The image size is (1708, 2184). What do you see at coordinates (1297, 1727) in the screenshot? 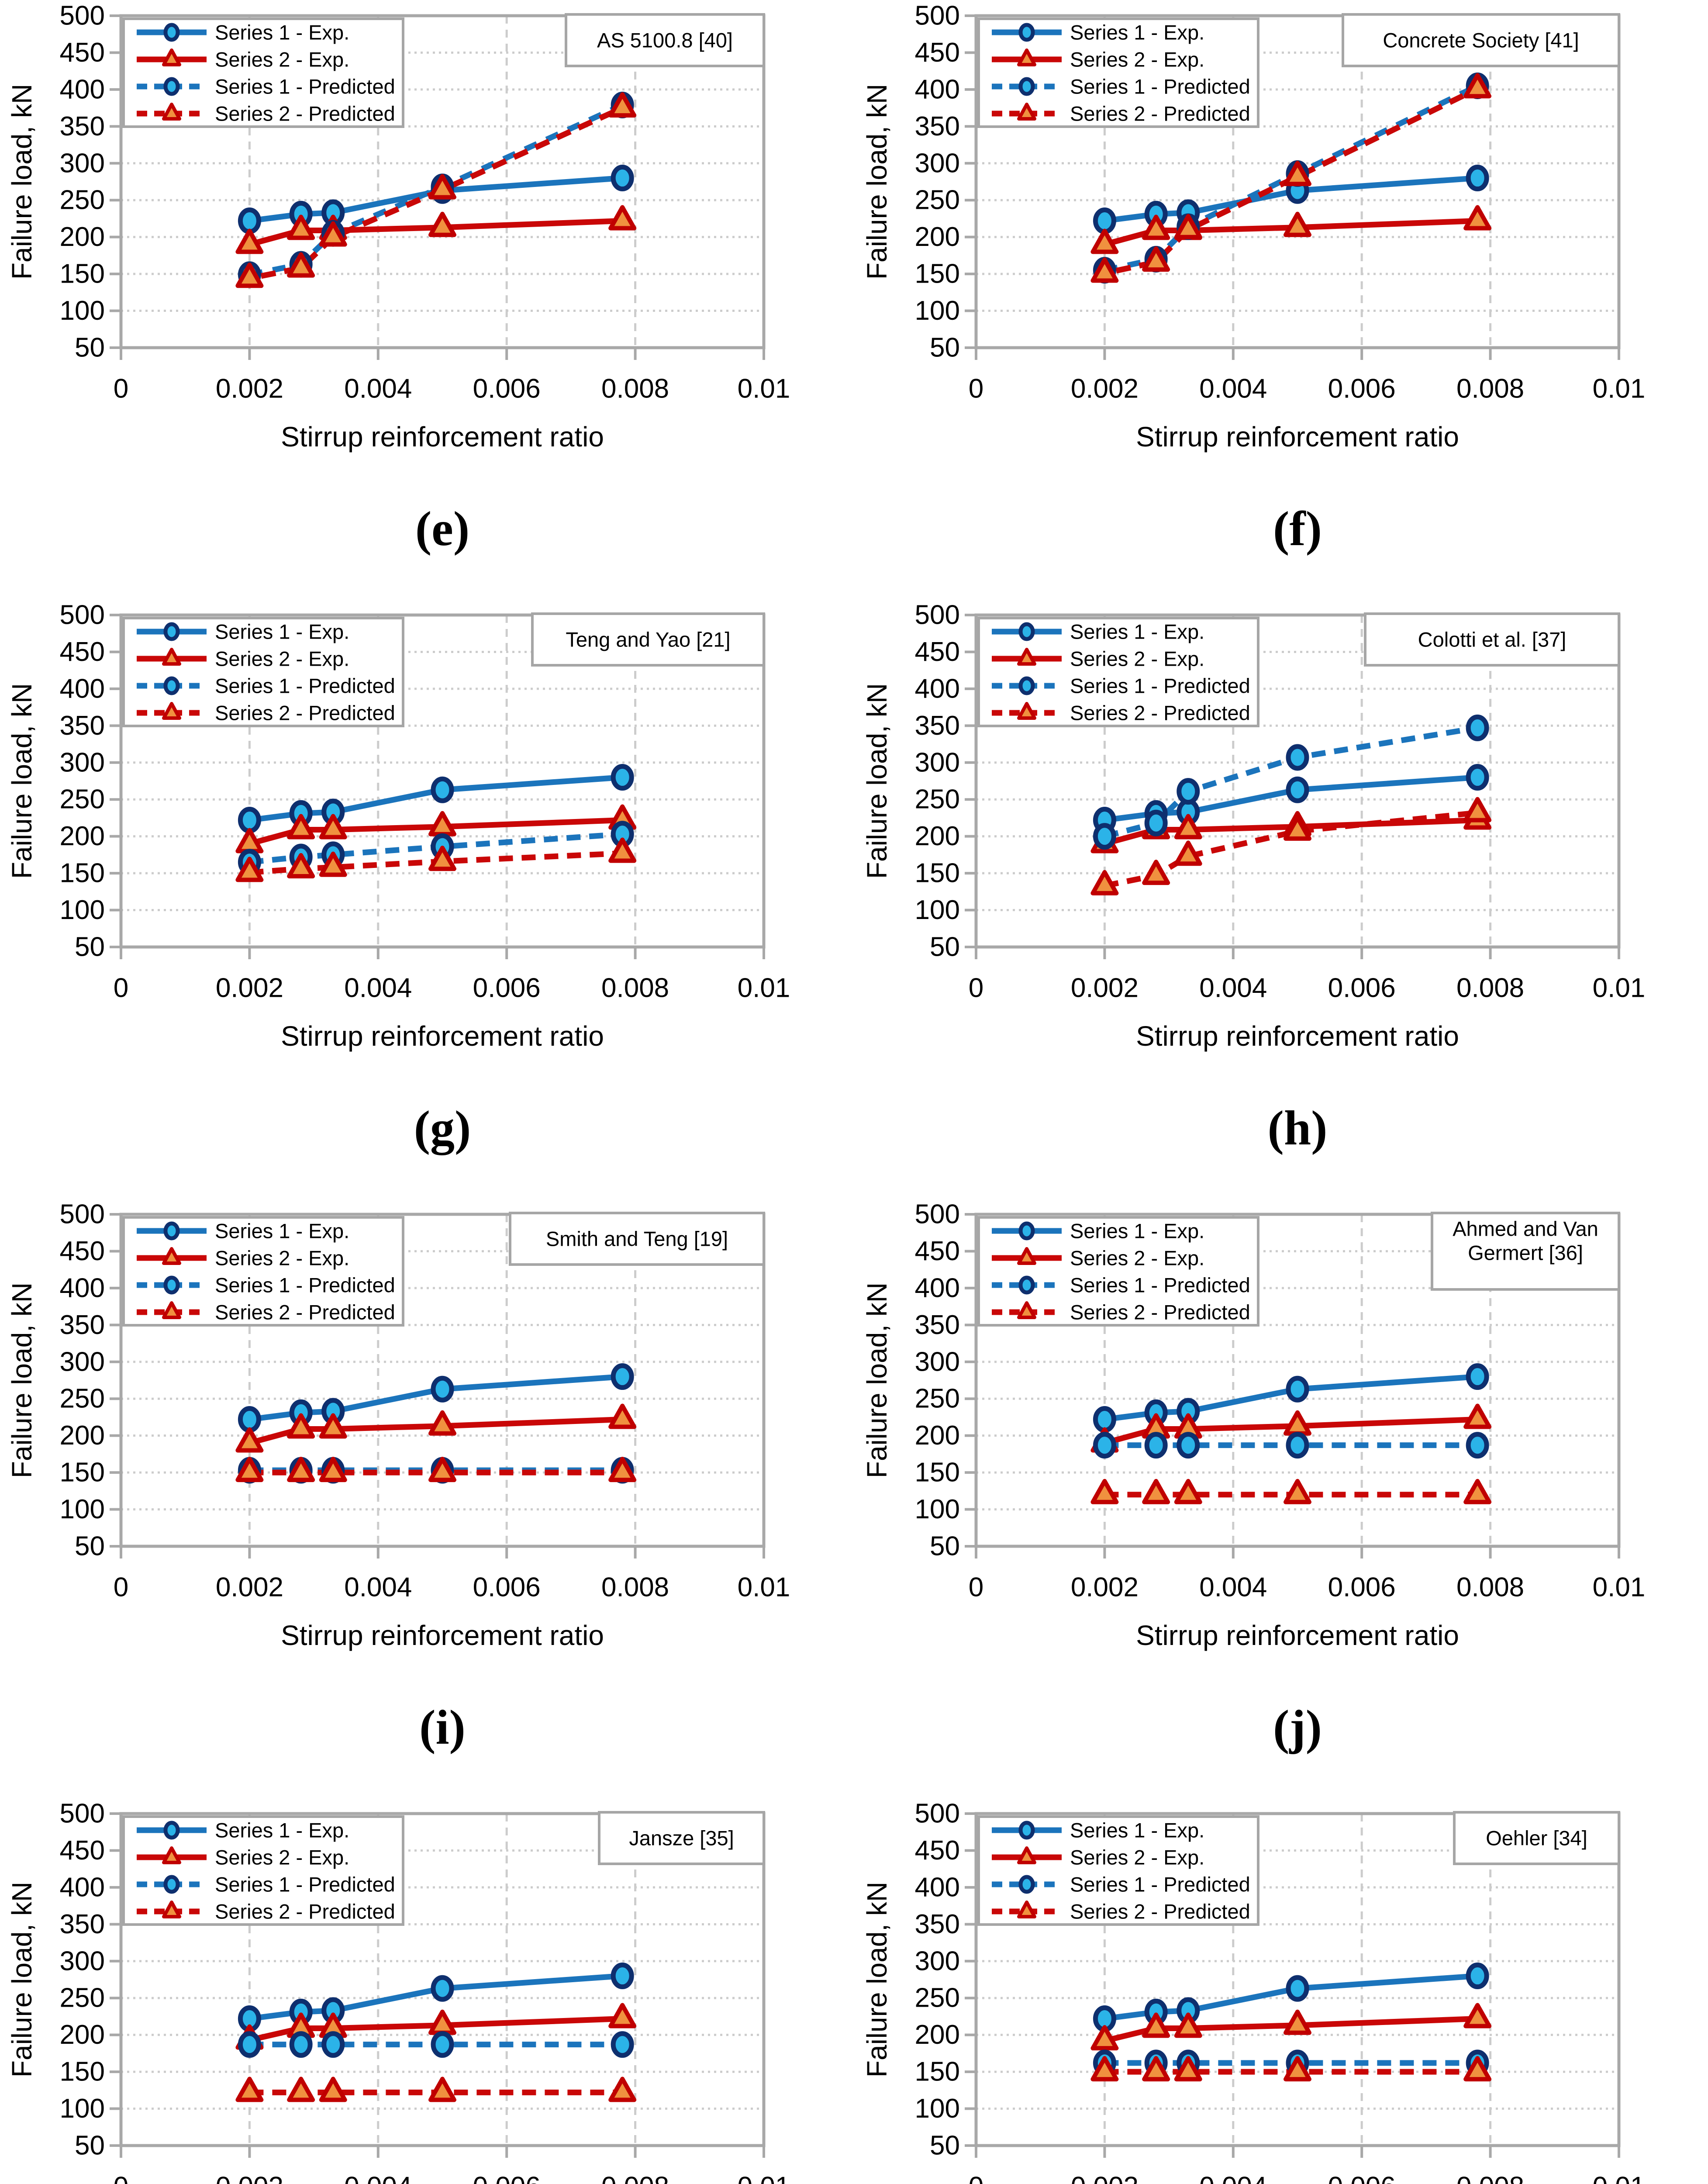
I see `panel-caption-j: (j)` at bounding box center [1297, 1727].